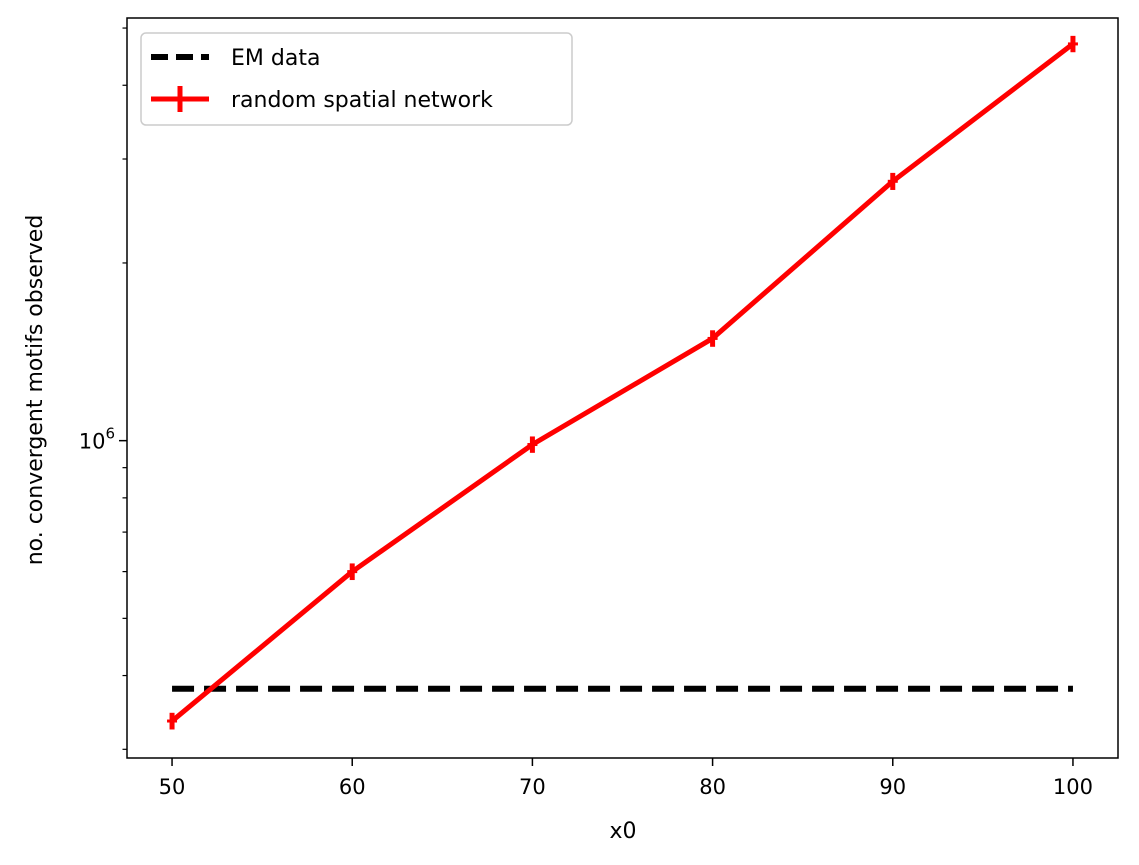  What do you see at coordinates (1073, 787) in the screenshot?
I see `x-tick-label: 100` at bounding box center [1073, 787].